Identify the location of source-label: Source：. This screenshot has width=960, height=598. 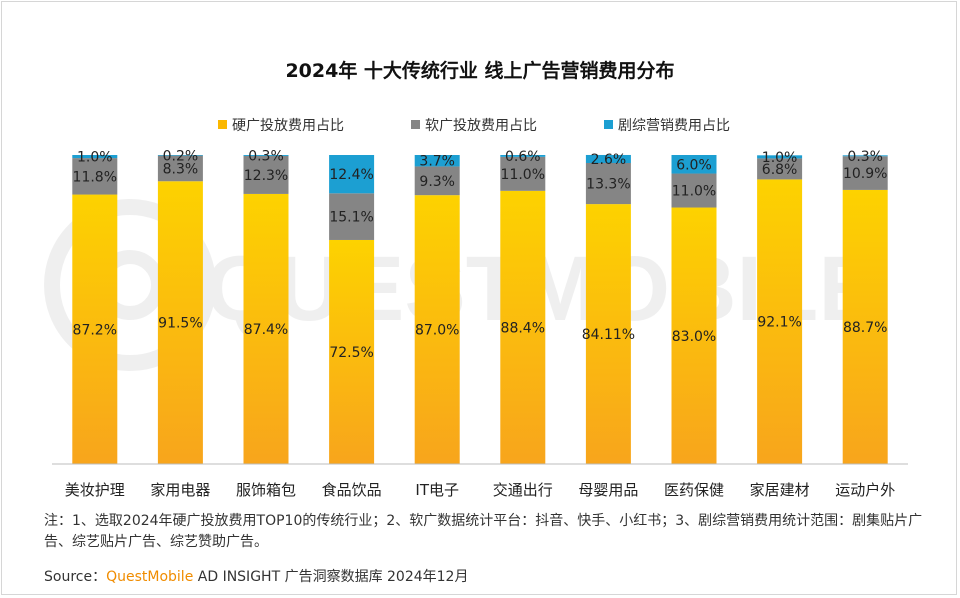
(75, 577).